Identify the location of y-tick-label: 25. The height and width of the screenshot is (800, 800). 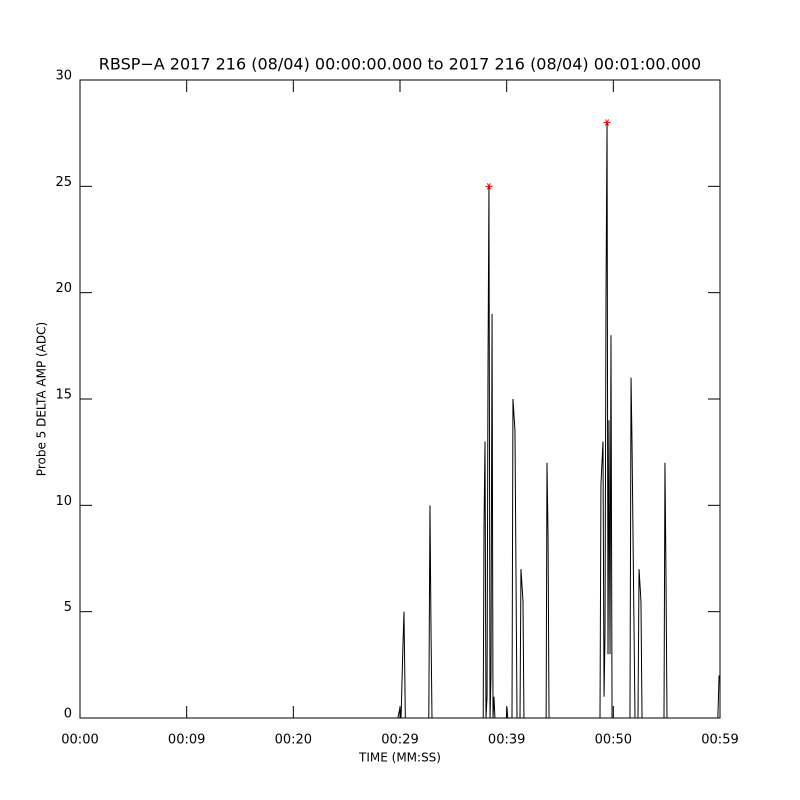
(63, 182).